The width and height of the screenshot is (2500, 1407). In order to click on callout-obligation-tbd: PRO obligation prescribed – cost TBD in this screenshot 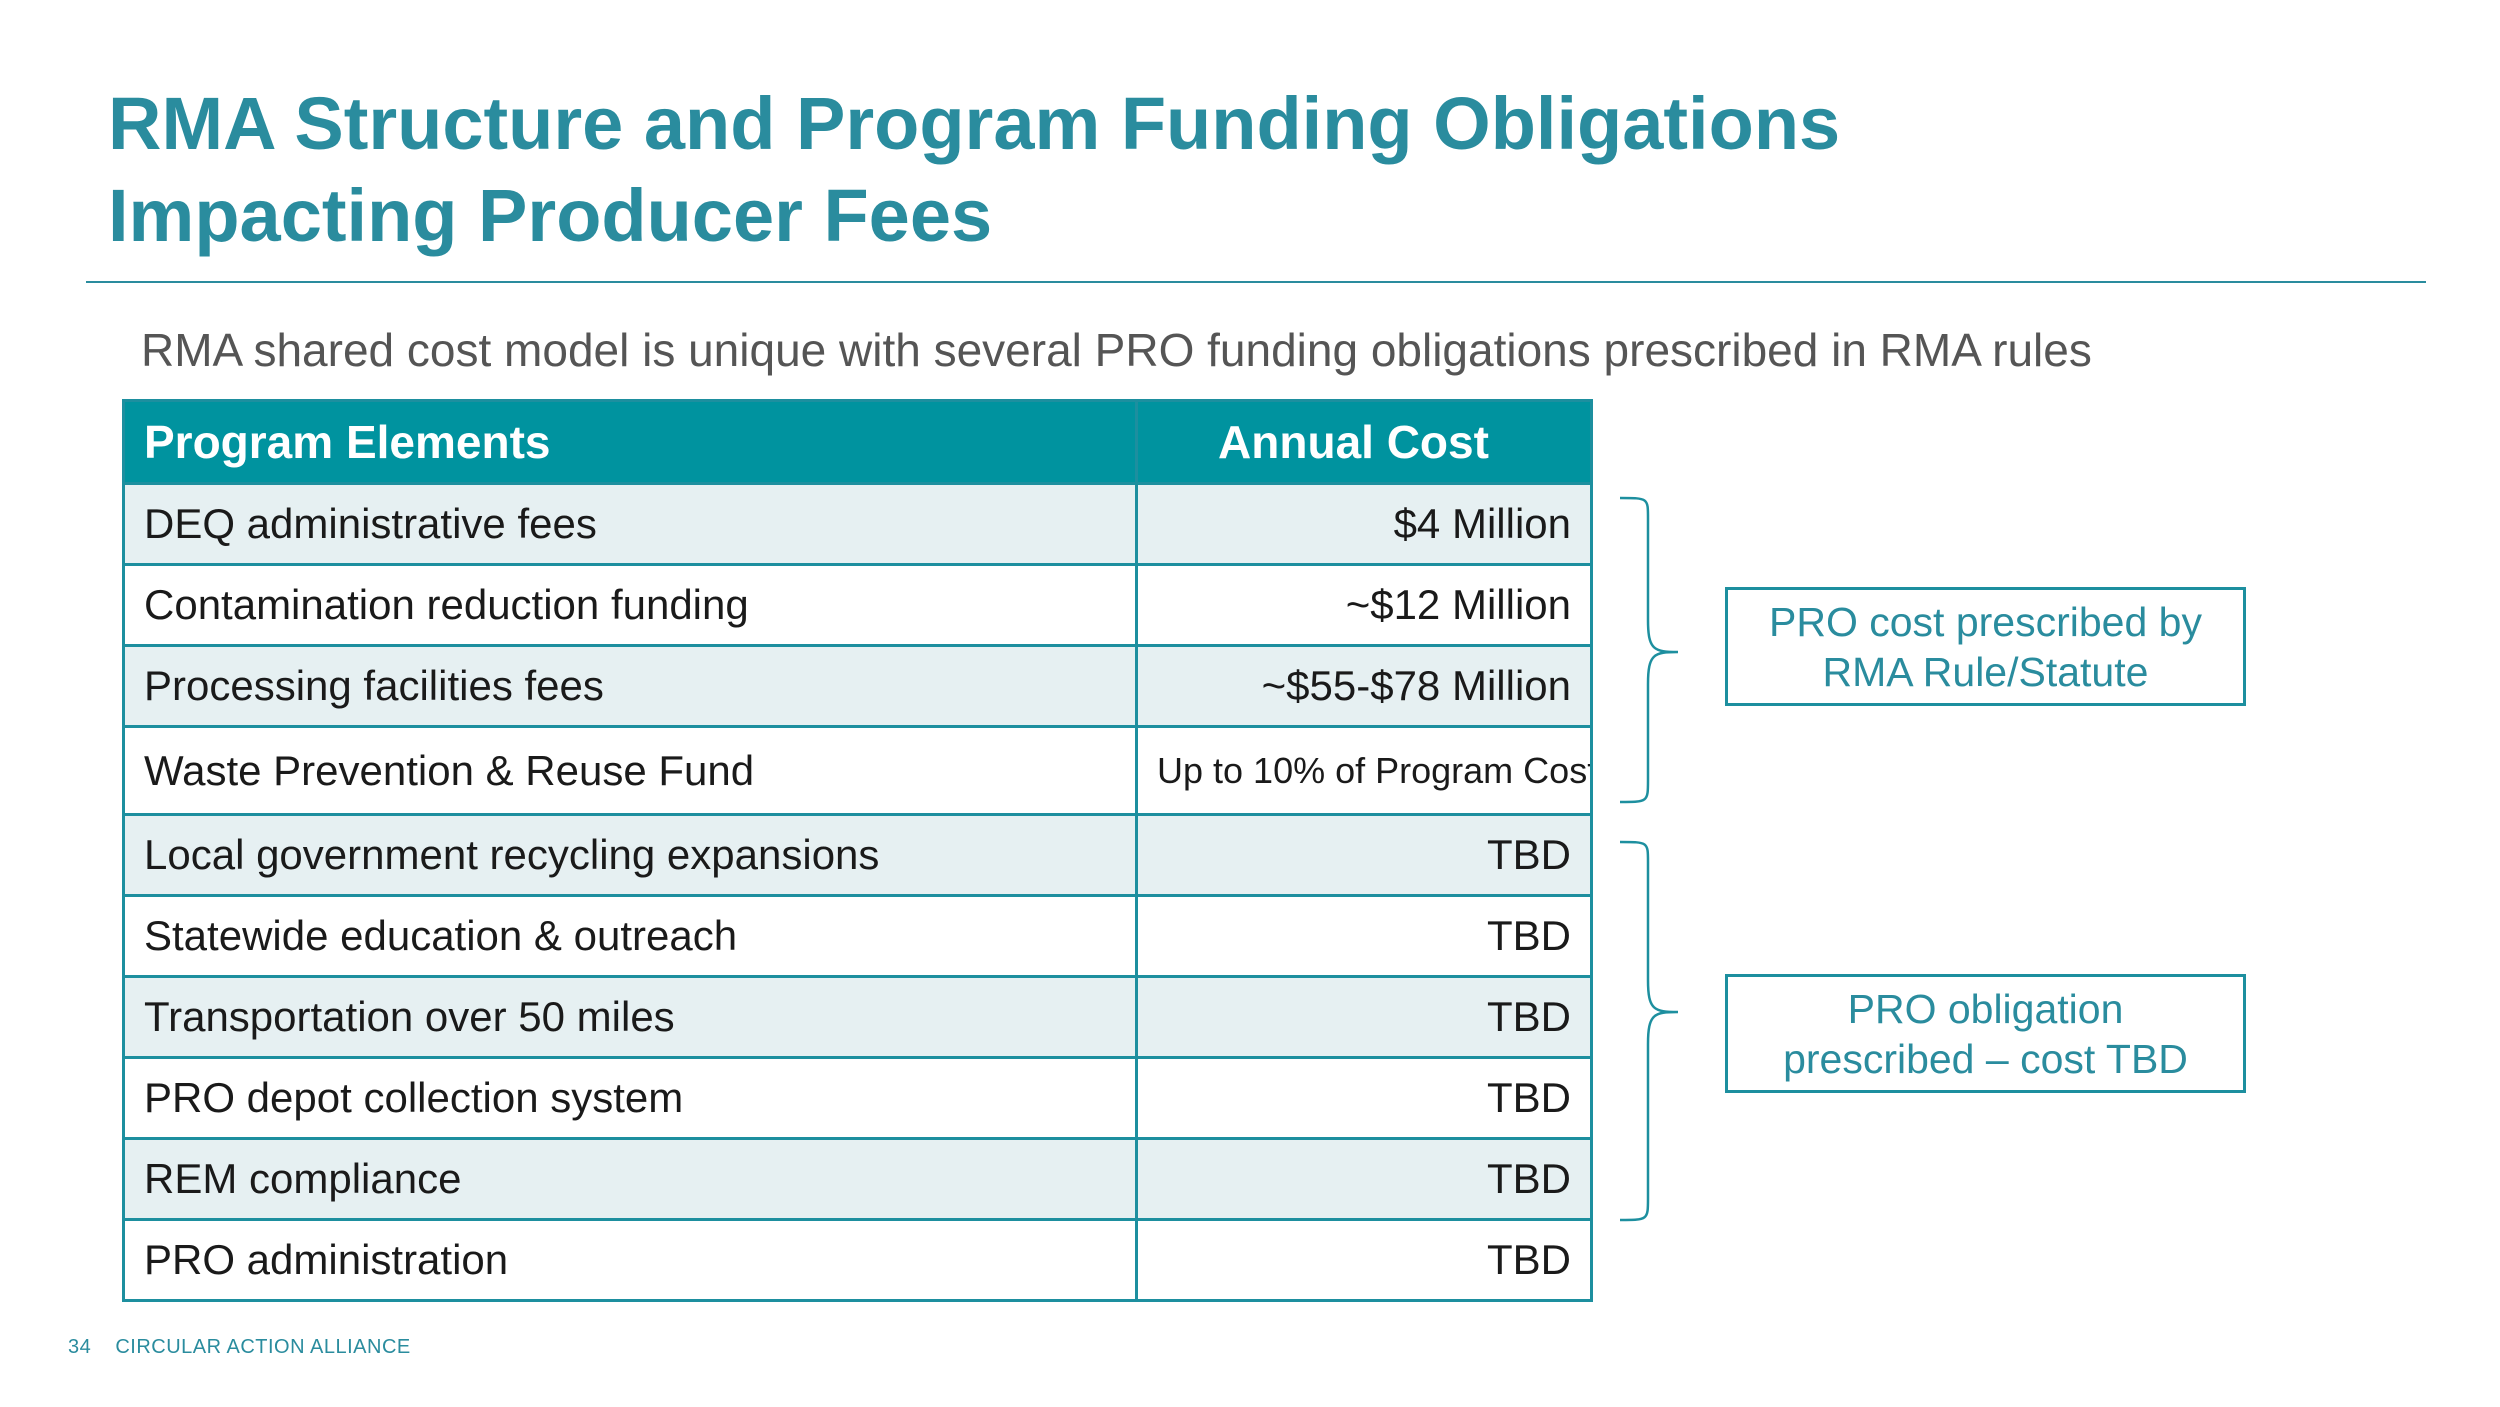, I will do `click(1985, 1033)`.